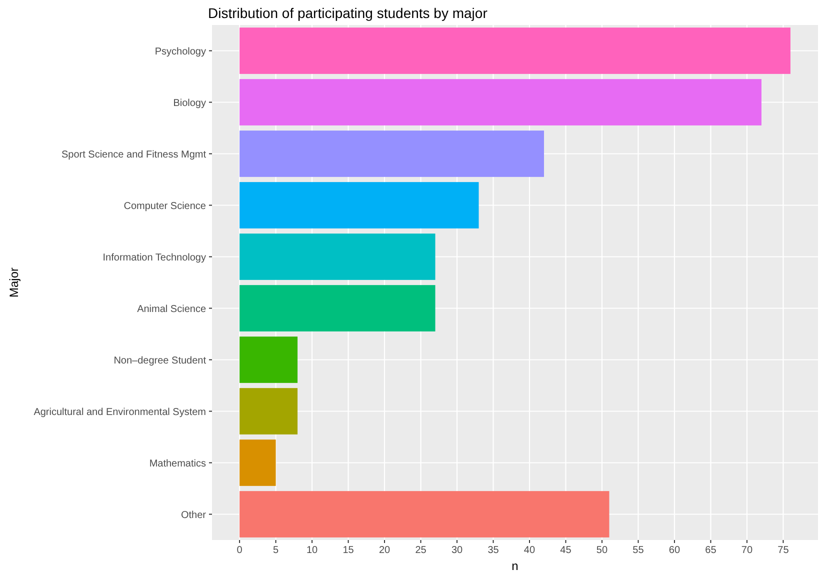 Image resolution: width=822 pixels, height=574 pixels. I want to click on x-tick-label: 75, so click(784, 550).